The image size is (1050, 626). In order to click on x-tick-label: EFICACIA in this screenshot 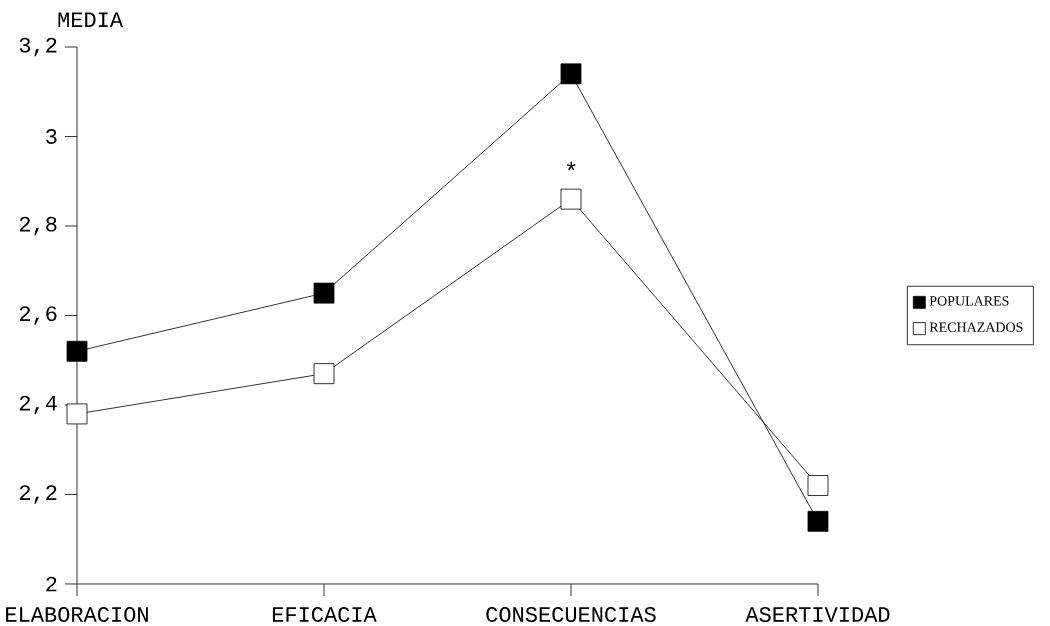, I will do `click(324, 614)`.